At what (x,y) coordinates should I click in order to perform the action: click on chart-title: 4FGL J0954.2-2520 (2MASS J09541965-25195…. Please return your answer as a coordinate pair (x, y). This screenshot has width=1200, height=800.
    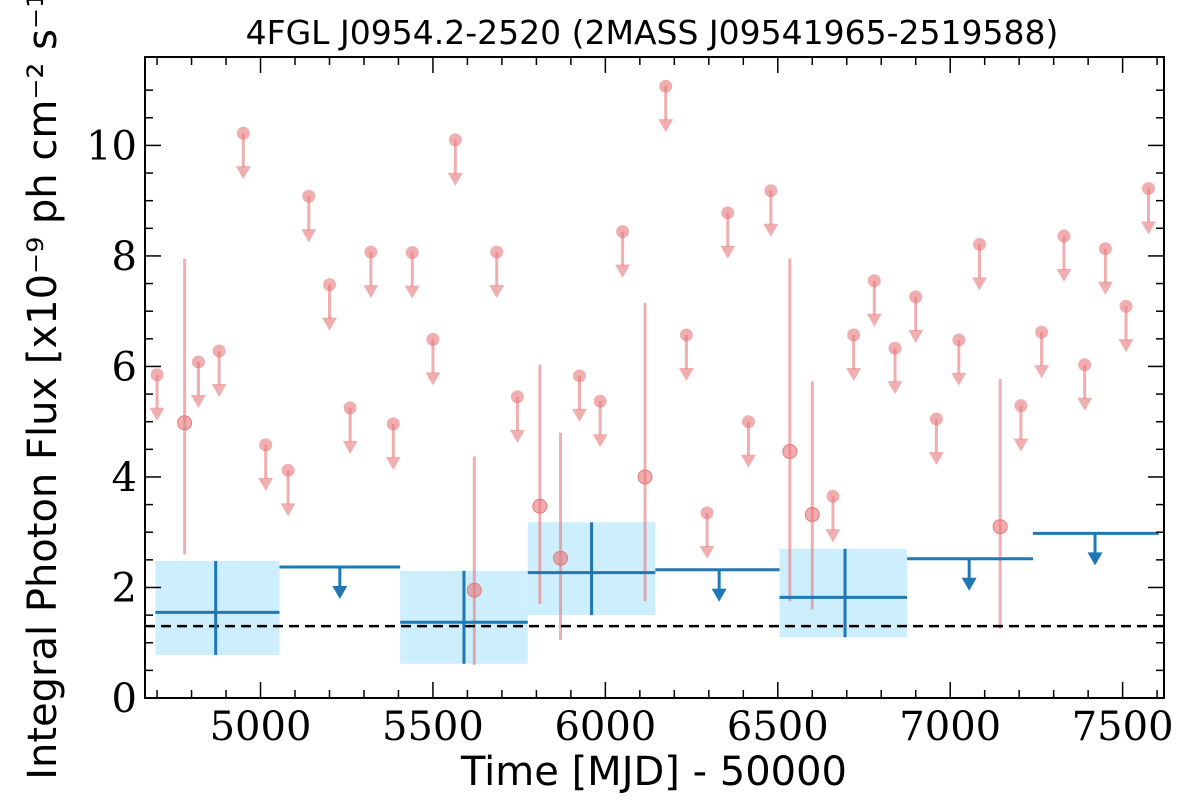
    Looking at the image, I should click on (652, 32).